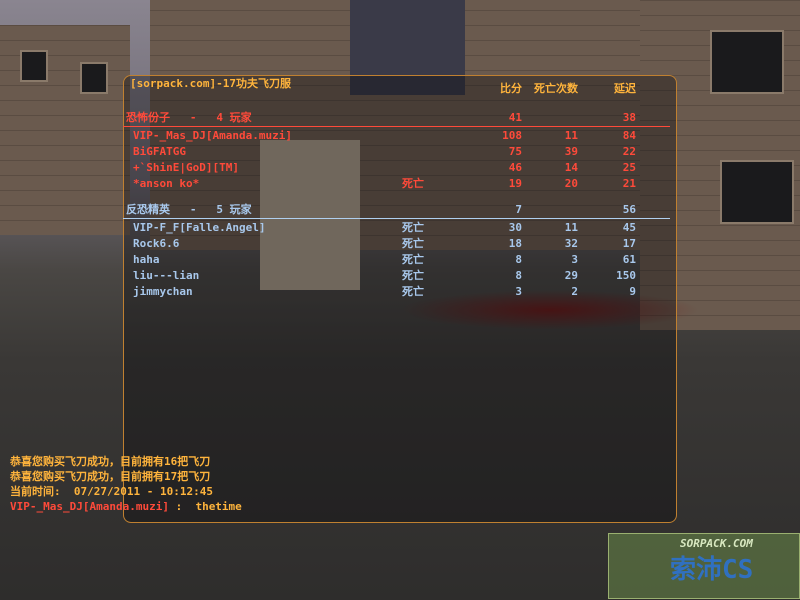 The image size is (800, 600). I want to click on player-name: jimmychan, so click(163, 291).